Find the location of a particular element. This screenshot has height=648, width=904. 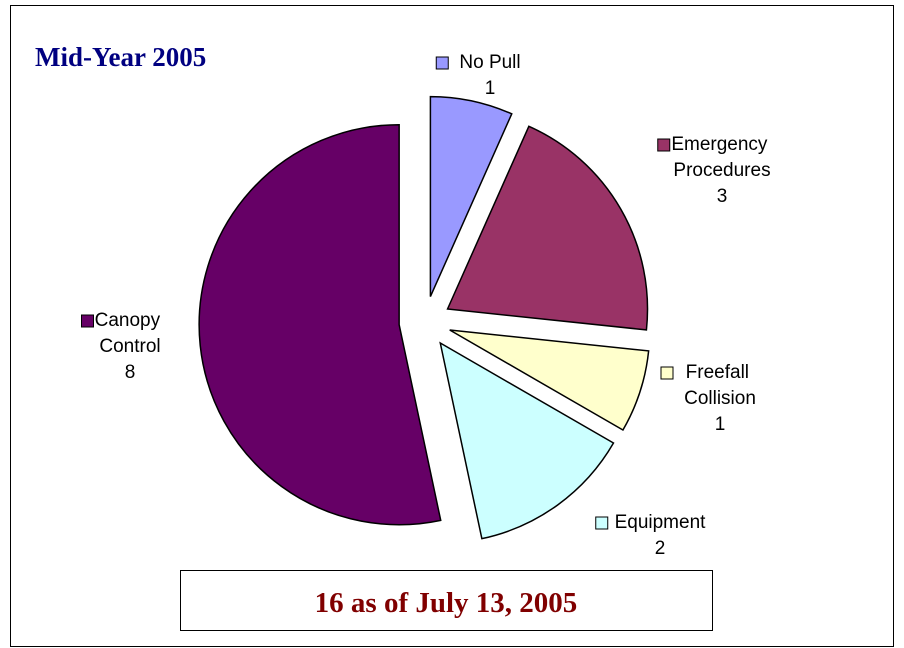

slice-label: No Pull is located at coordinates (489, 62).